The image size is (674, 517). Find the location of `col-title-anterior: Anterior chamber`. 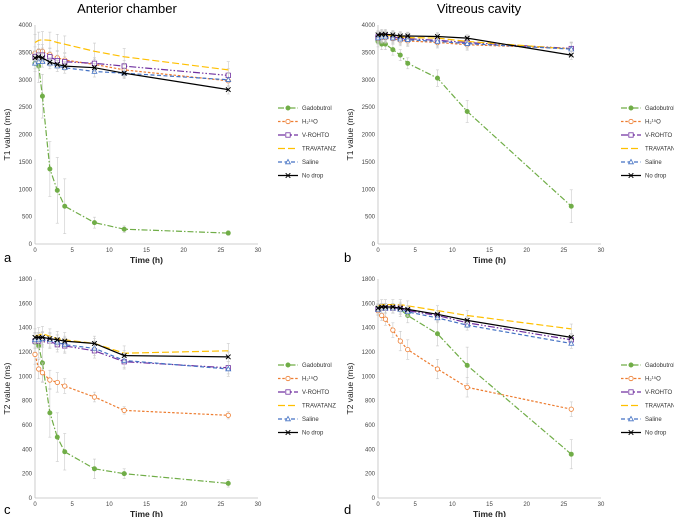

col-title-anterior: Anterior chamber is located at coordinates (127, 8).